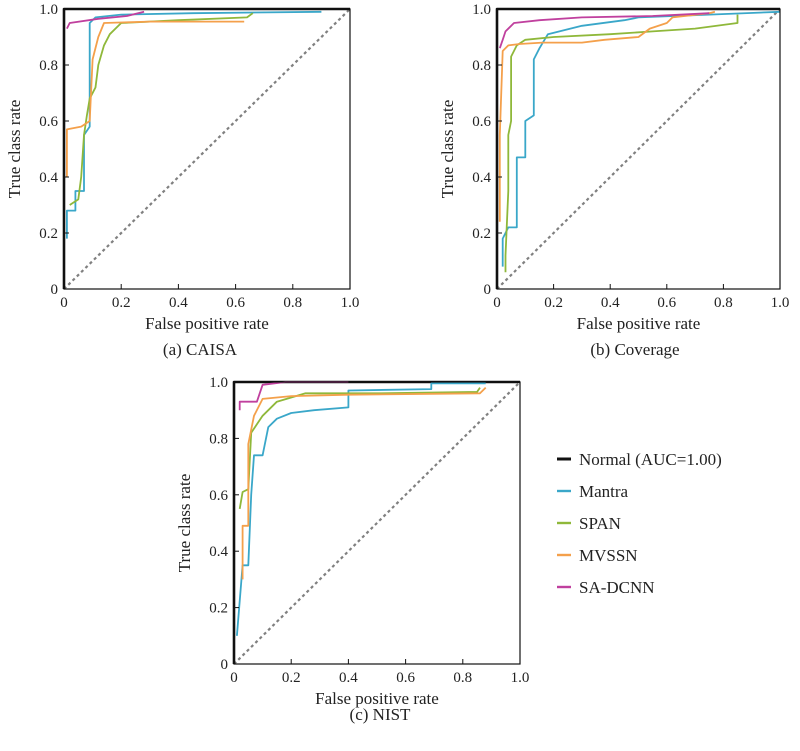 The image size is (800, 751). Describe the element at coordinates (381, 714) in the screenshot. I see `panel-caption: (c) NIST` at that location.